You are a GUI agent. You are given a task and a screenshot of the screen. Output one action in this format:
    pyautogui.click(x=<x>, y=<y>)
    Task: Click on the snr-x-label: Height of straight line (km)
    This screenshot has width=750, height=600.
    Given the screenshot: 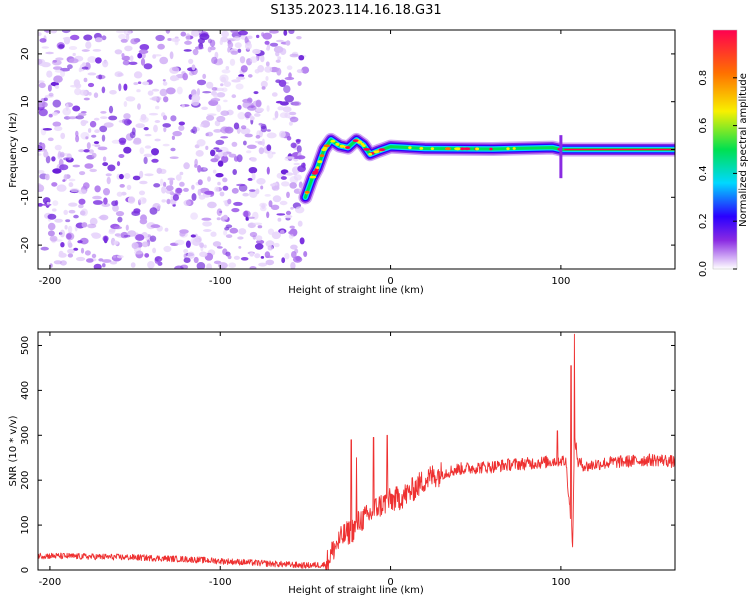 What is the action you would take?
    pyautogui.click(x=356, y=590)
    